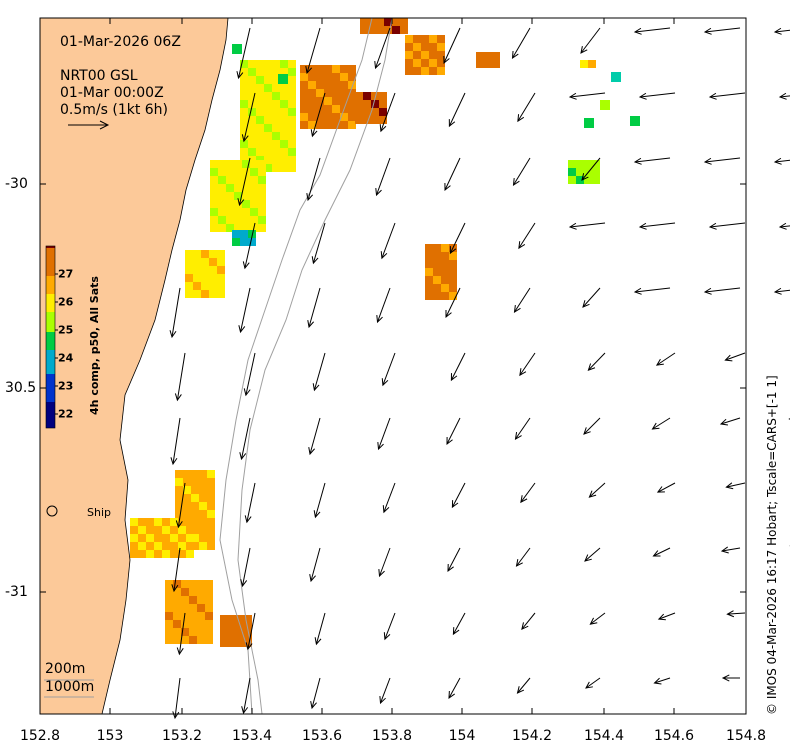 This screenshot has width=790, height=750. What do you see at coordinates (66, 302) in the screenshot?
I see `colorbar-tick-label: 26` at bounding box center [66, 302].